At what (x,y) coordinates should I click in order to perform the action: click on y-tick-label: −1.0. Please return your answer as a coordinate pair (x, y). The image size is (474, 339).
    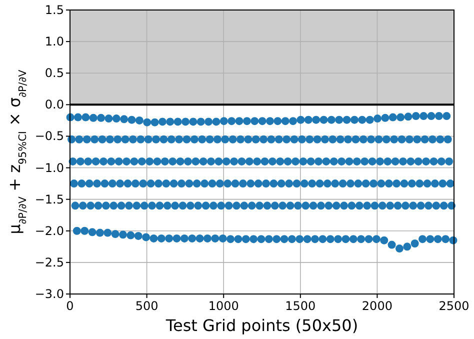
    Looking at the image, I should click on (49, 167).